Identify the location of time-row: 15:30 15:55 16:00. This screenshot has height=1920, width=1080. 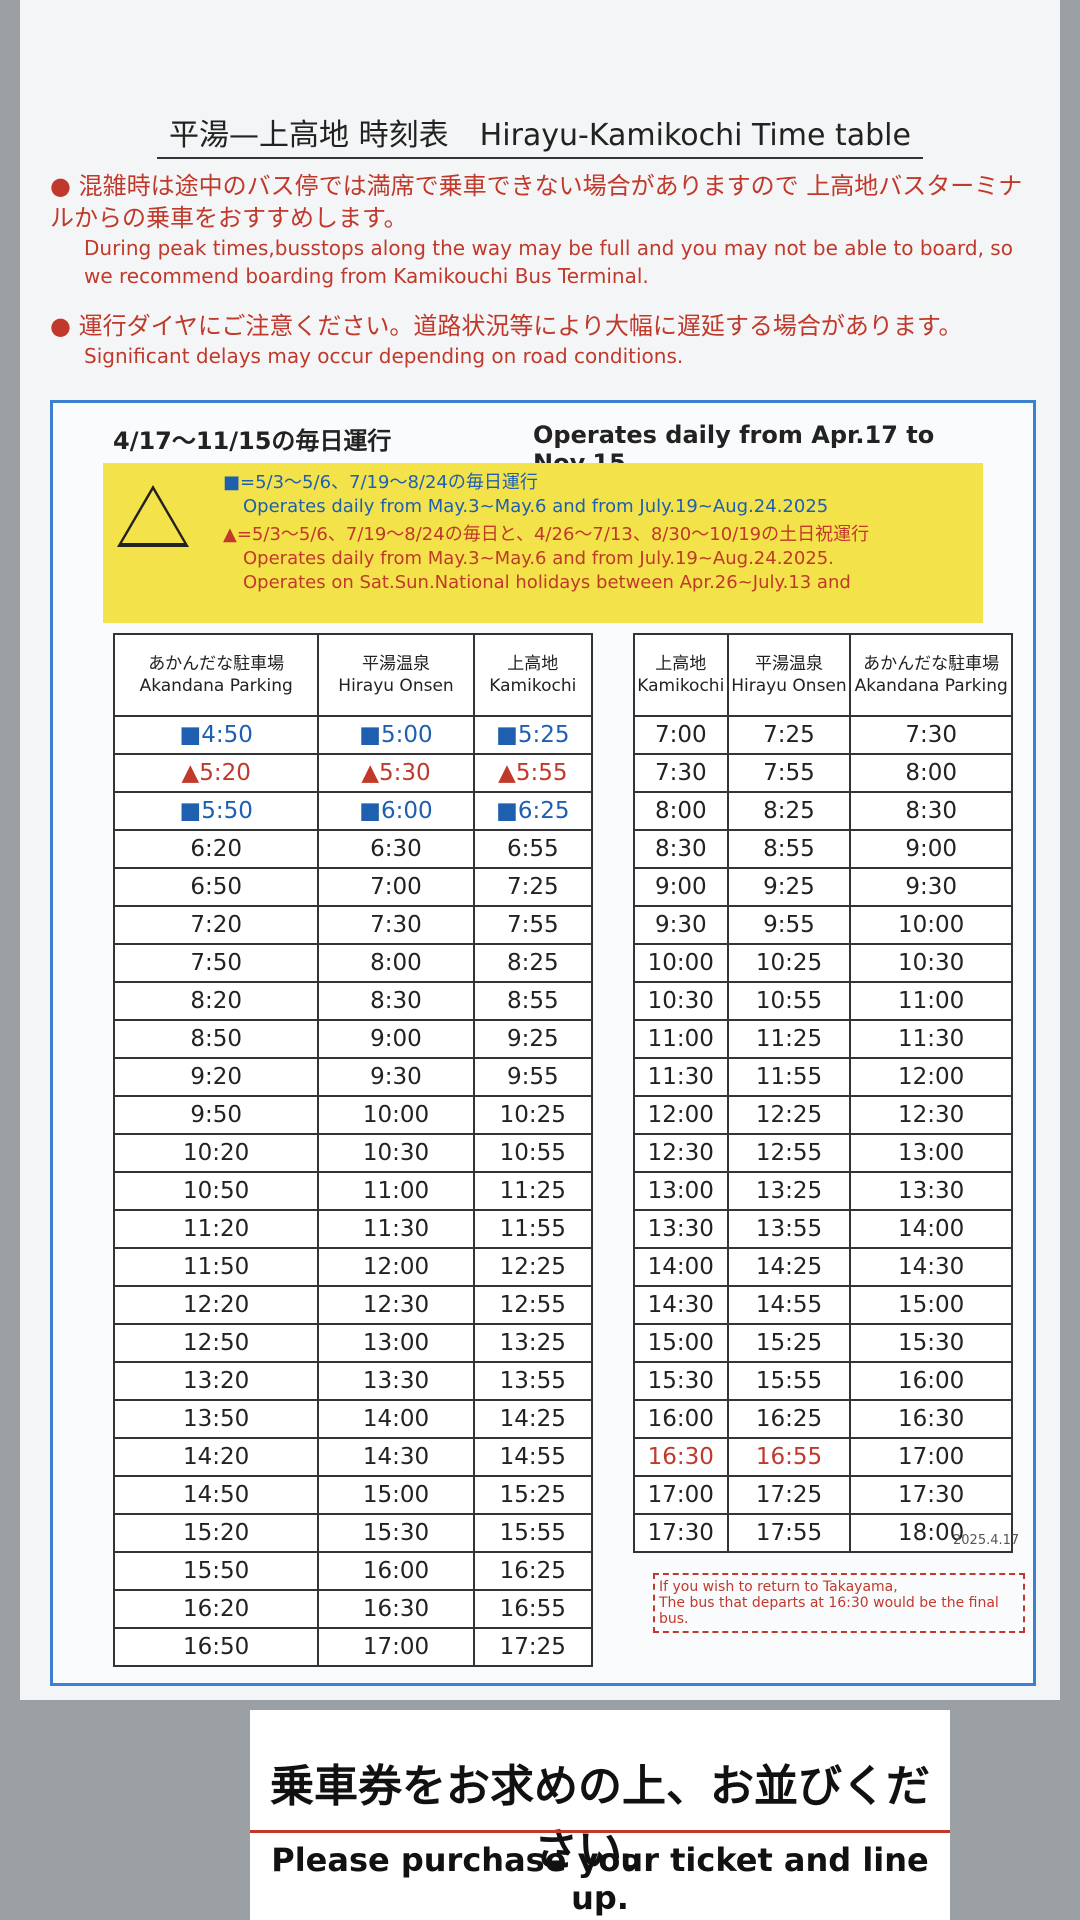
(823, 1381).